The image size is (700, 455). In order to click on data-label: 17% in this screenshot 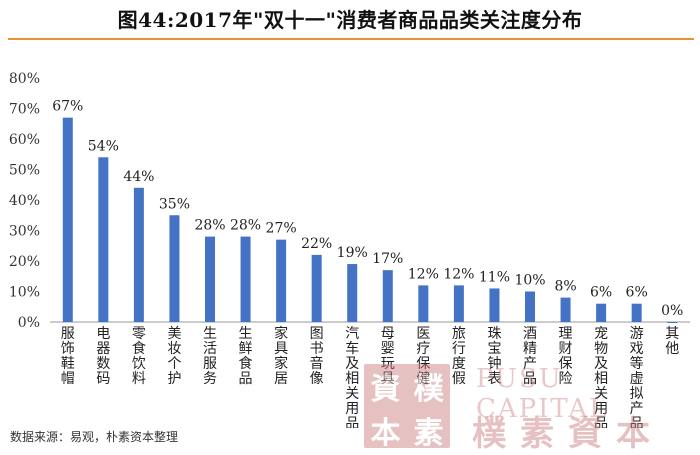, I will do `click(387, 259)`.